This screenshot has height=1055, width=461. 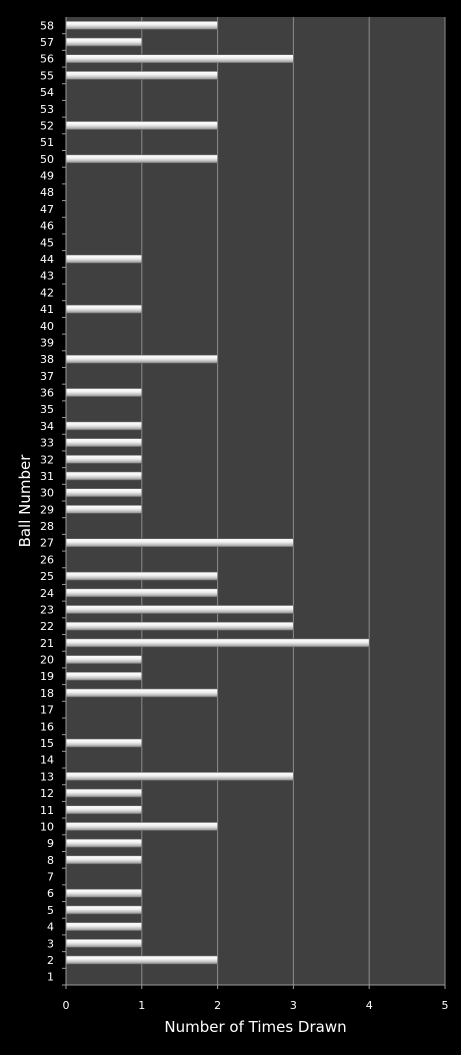 I want to click on y-tick-label: 15, so click(x=47, y=743).